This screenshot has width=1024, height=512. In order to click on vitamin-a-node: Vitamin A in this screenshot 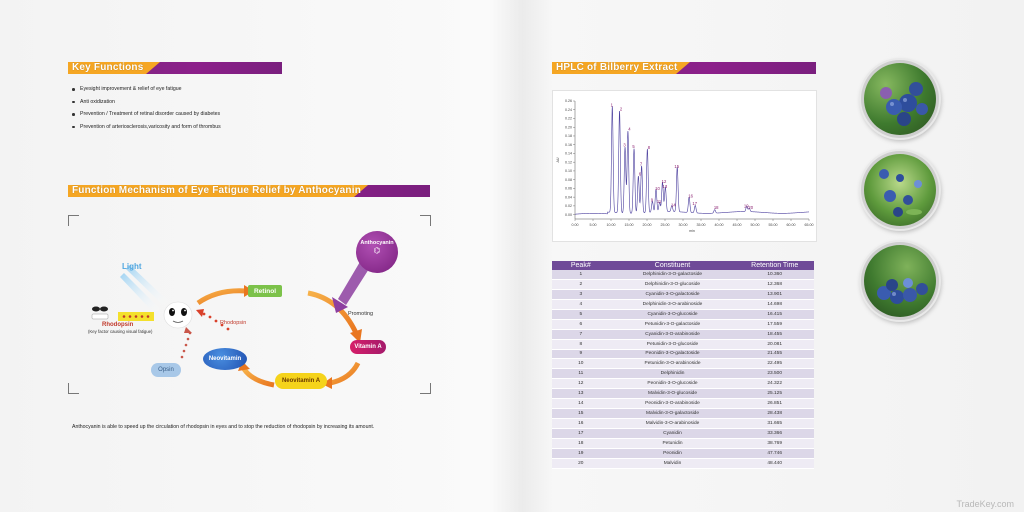, I will do `click(368, 347)`.